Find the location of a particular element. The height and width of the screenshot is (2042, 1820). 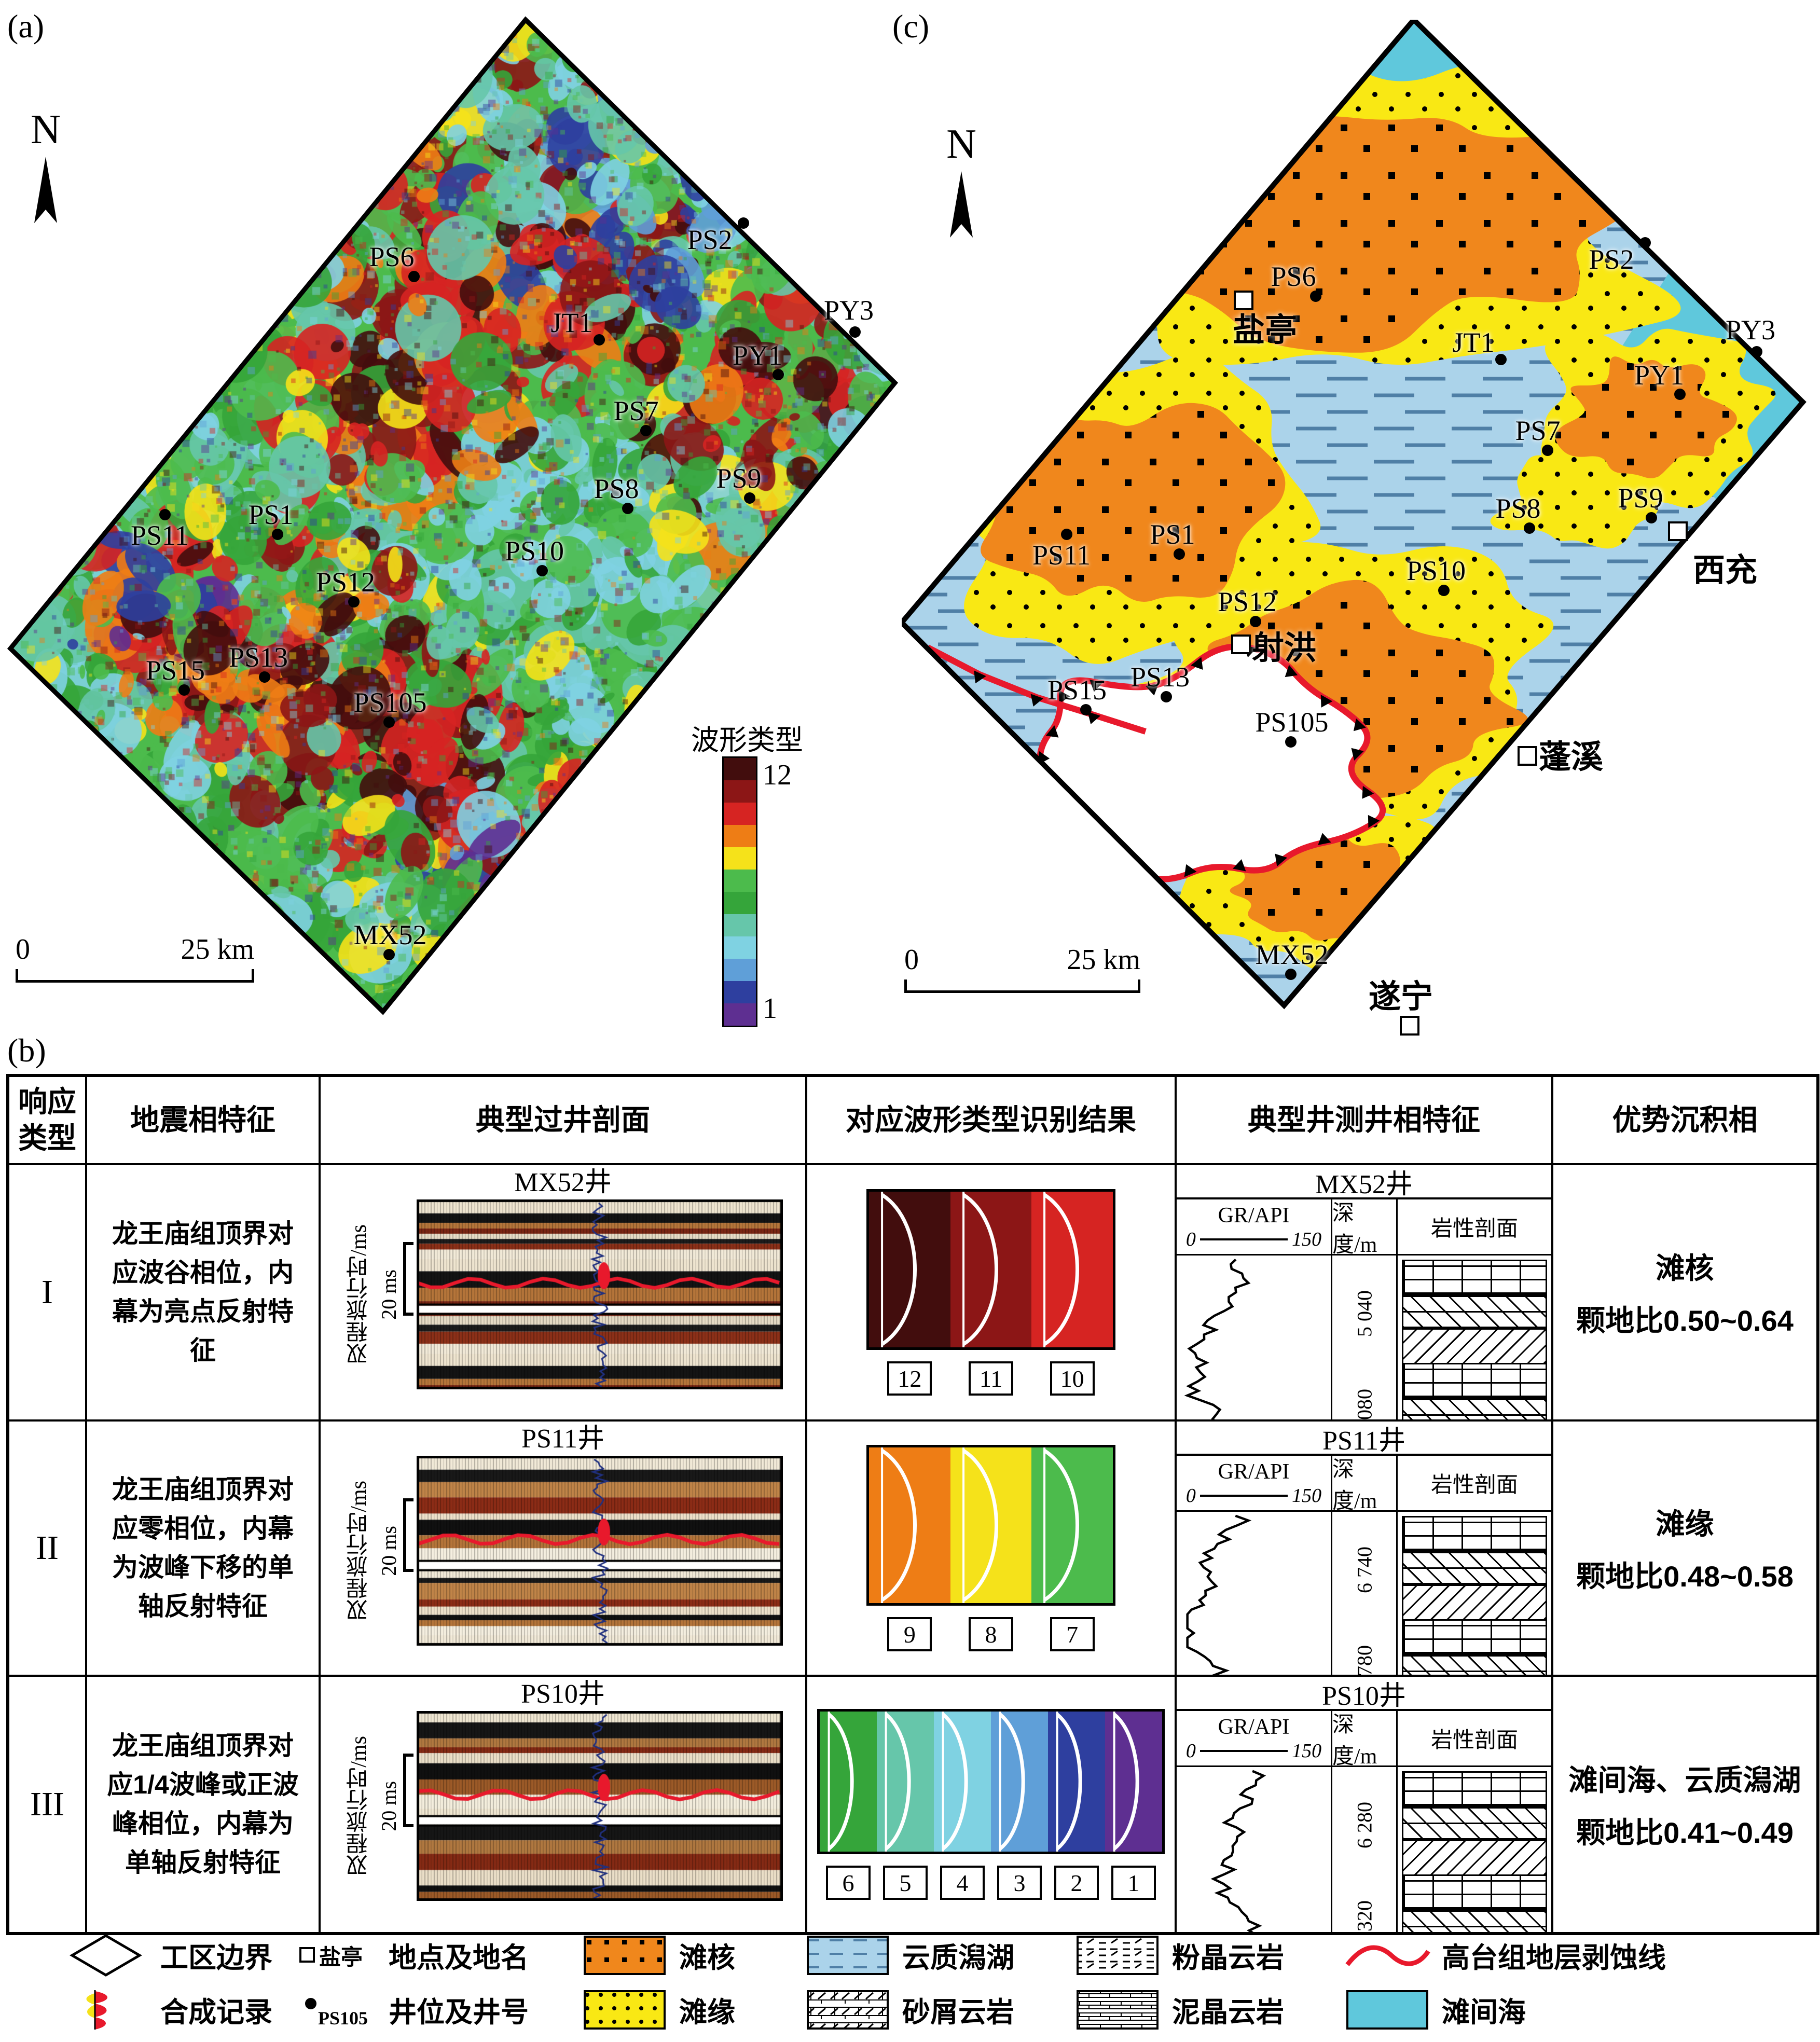

place-name: 遂宁 is located at coordinates (1401, 997).